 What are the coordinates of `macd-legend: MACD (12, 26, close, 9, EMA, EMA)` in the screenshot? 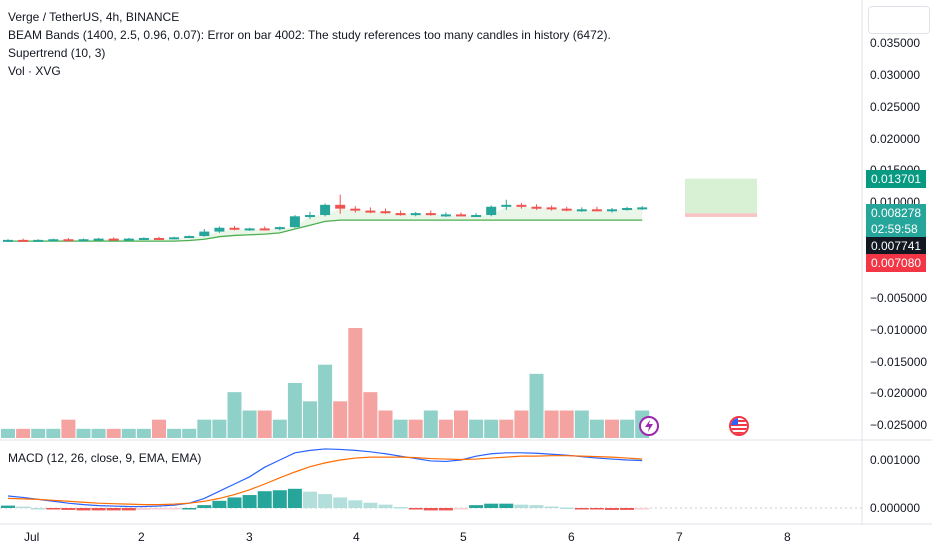 It's located at (105, 458).